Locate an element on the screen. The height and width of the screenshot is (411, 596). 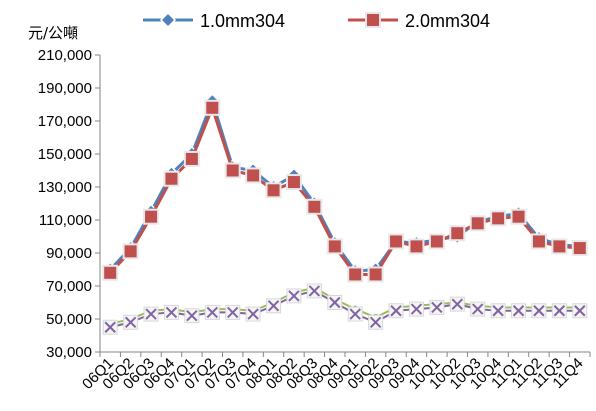
y-tick-label: 190,000 is located at coordinates (65, 88).